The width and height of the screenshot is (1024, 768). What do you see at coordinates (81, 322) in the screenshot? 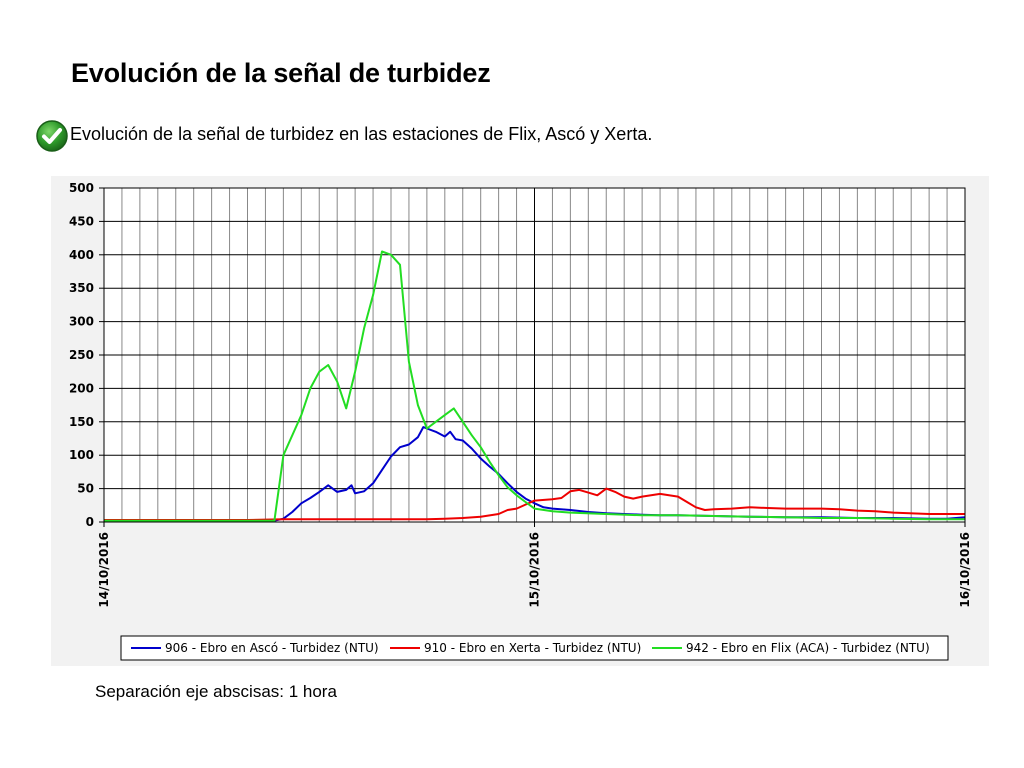
I see `y-tick-label: 300` at bounding box center [81, 322].